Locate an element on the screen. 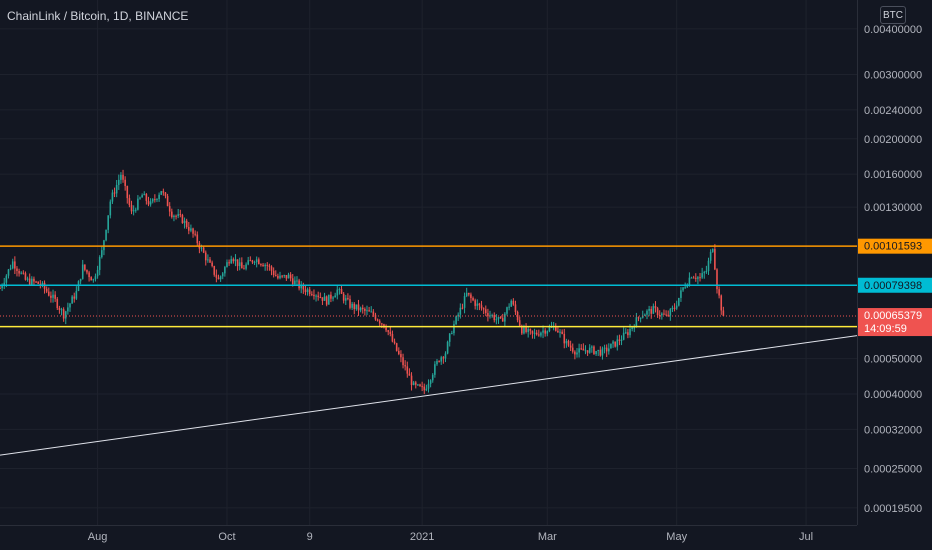 Image resolution: width=932 pixels, height=550 pixels. horizontal-levels is located at coordinates (428, 286).